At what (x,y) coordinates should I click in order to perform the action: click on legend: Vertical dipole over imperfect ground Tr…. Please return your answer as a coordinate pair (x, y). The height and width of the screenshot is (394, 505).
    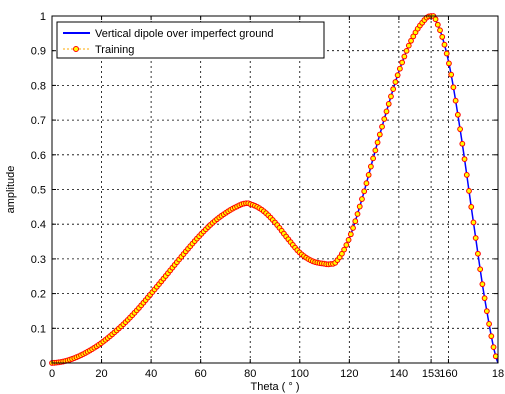
    Looking at the image, I should click on (190, 40).